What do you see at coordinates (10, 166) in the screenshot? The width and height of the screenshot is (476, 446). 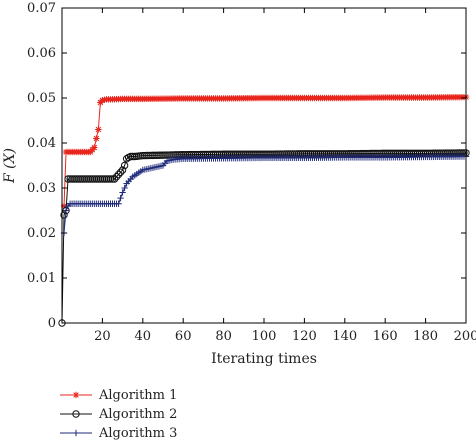 I see `y-axis-label: F (X)` at bounding box center [10, 166].